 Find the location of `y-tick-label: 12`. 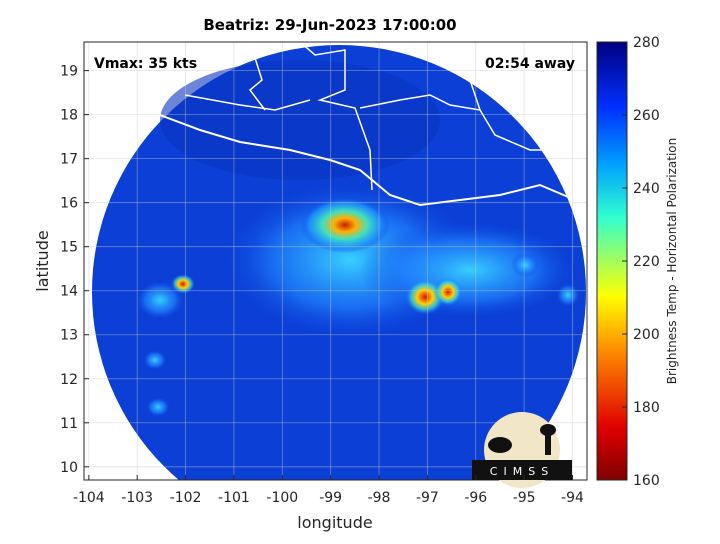

y-tick-label: 12 is located at coordinates (69, 380).